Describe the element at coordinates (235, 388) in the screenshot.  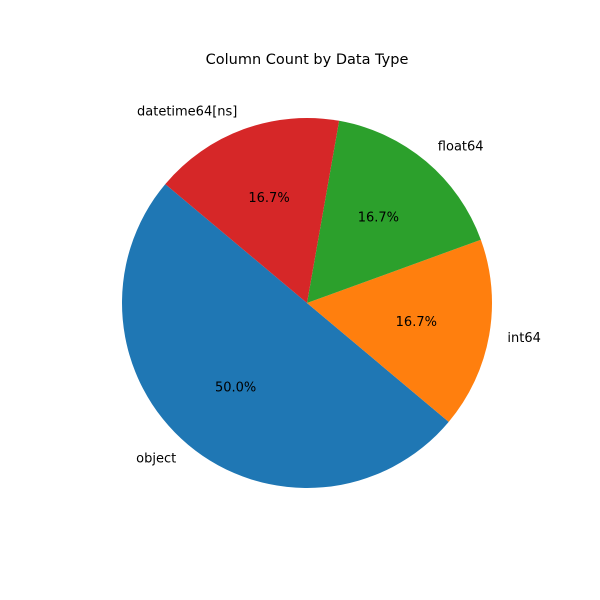
I see `percent-label: 50.0%` at that location.